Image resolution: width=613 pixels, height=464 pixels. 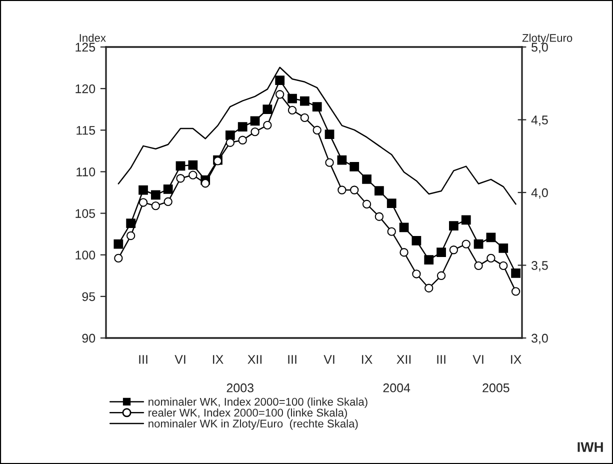 What do you see at coordinates (86, 255) in the screenshot?
I see `y-tick-label: 100` at bounding box center [86, 255].